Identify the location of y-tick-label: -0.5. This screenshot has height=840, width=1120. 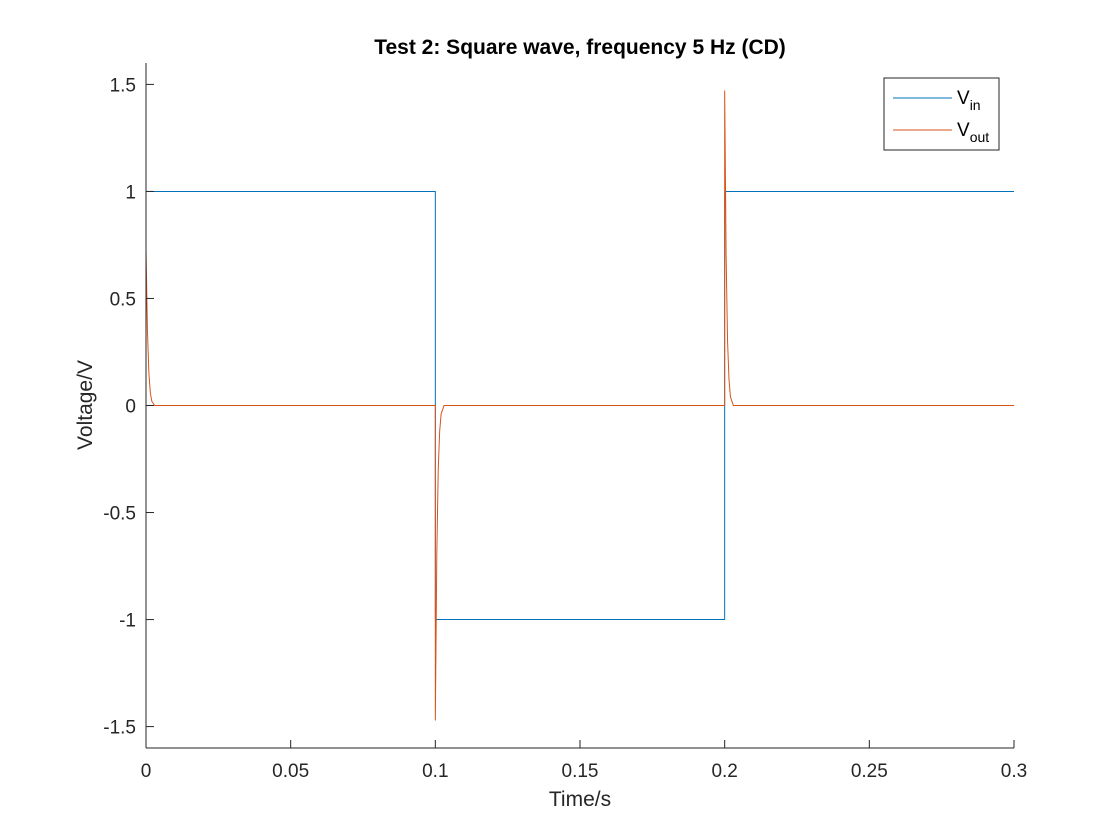
(119, 514).